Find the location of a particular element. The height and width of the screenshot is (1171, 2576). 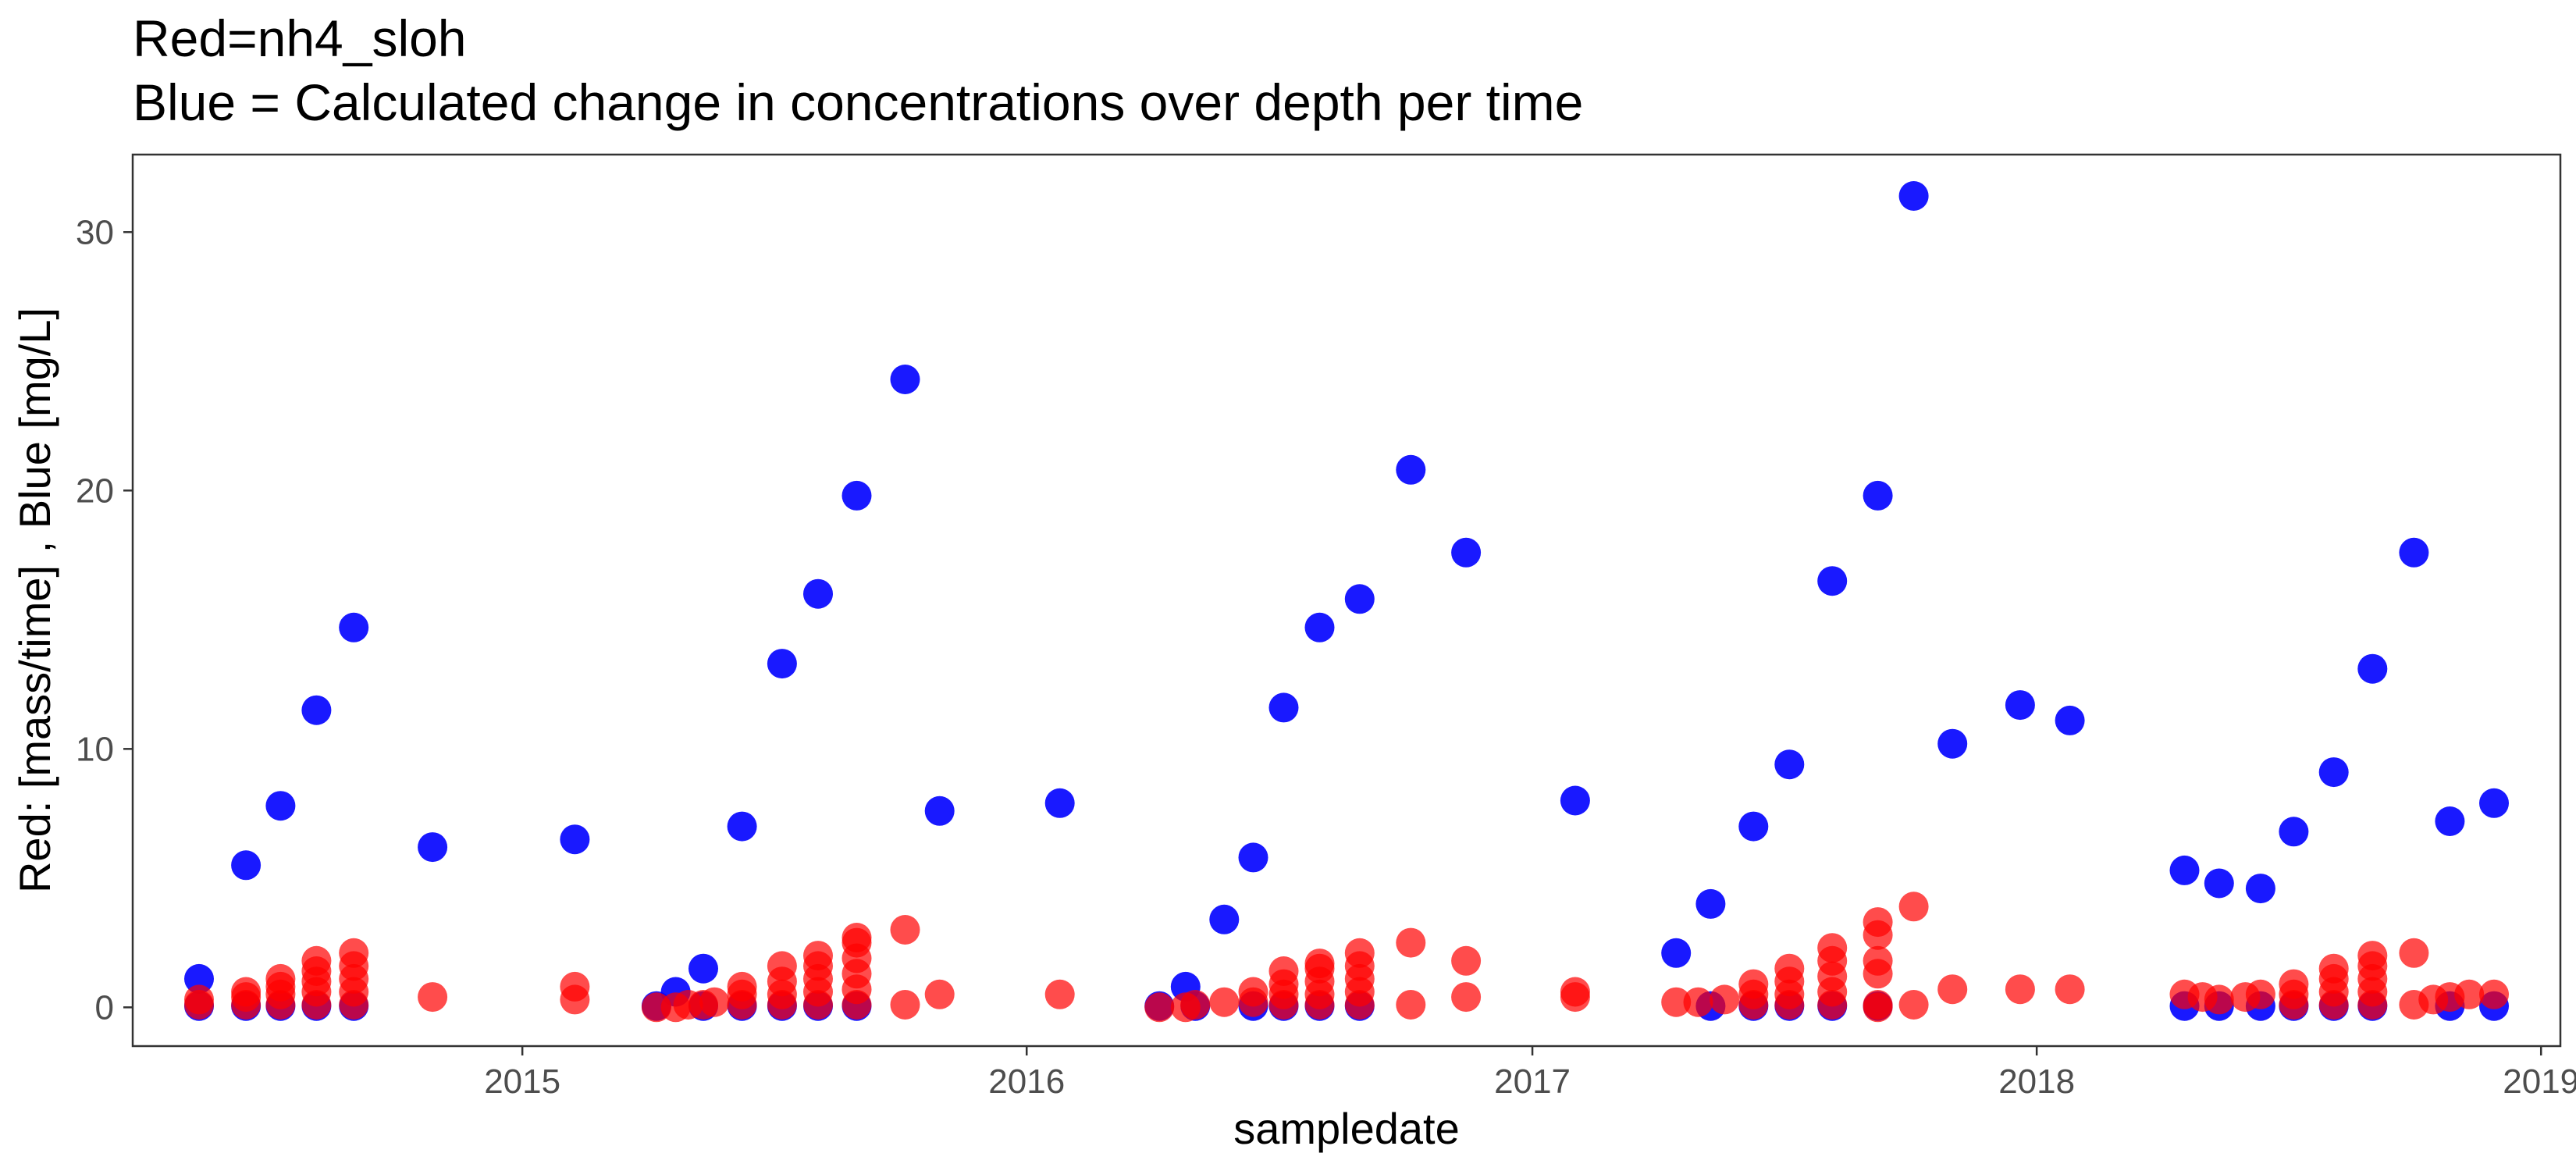

chart-title: Red=nh4_sloh is located at coordinates (300, 38).